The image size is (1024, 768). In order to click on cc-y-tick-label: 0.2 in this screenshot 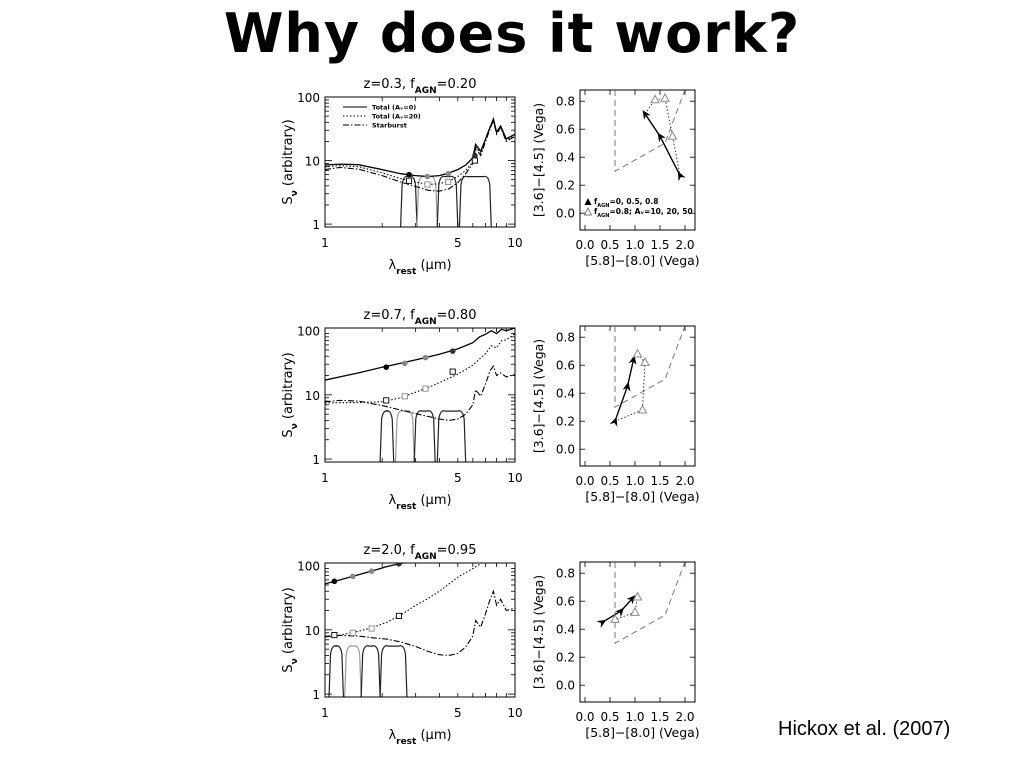, I will do `click(565, 658)`.